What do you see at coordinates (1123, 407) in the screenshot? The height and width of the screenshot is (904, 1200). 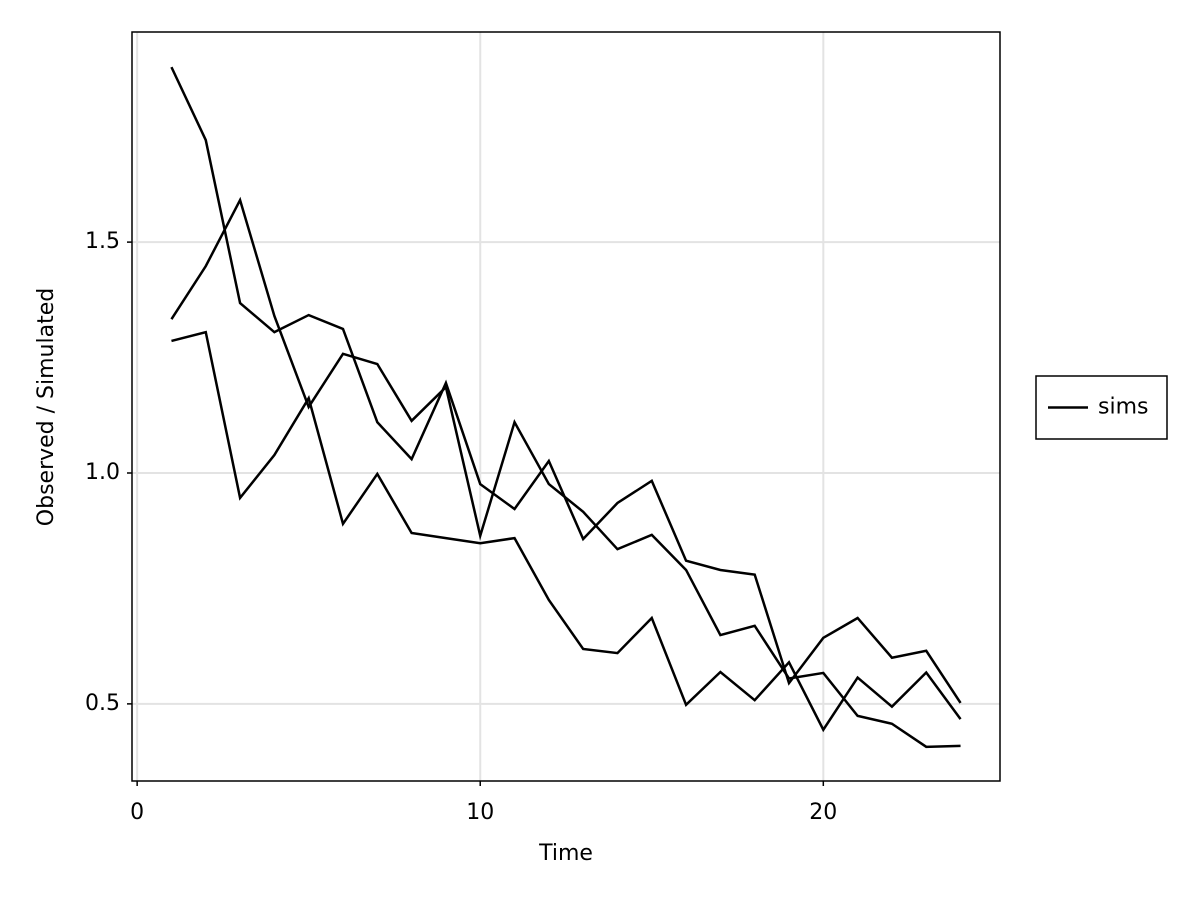 I see `legend-label: sims` at bounding box center [1123, 407].